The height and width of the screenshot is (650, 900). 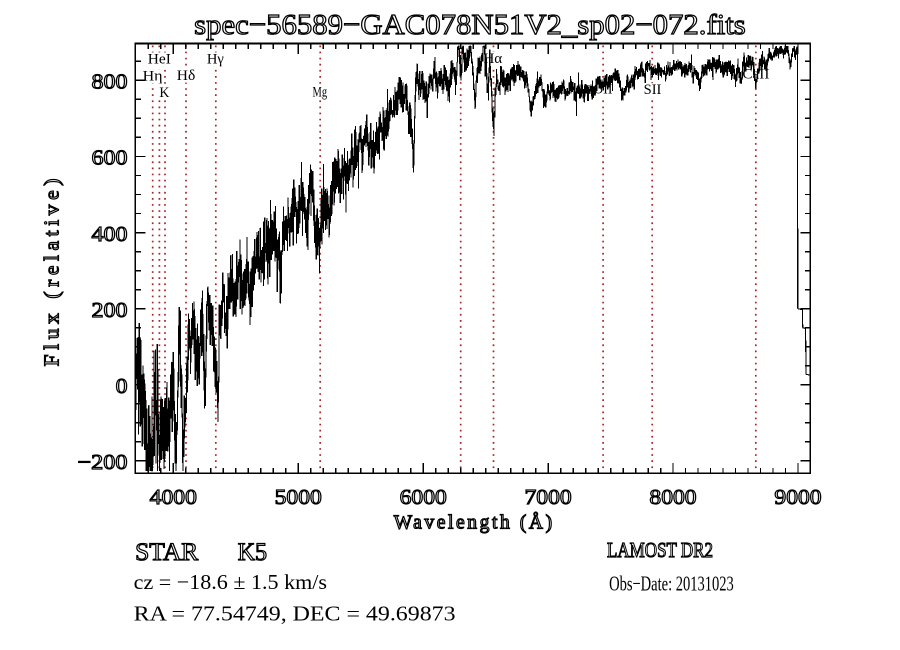 I want to click on svg-text:RA = 77.54749, DEC = 49.6987: RA = 77.54749, DEC = 49.69873, so click(x=295, y=614).